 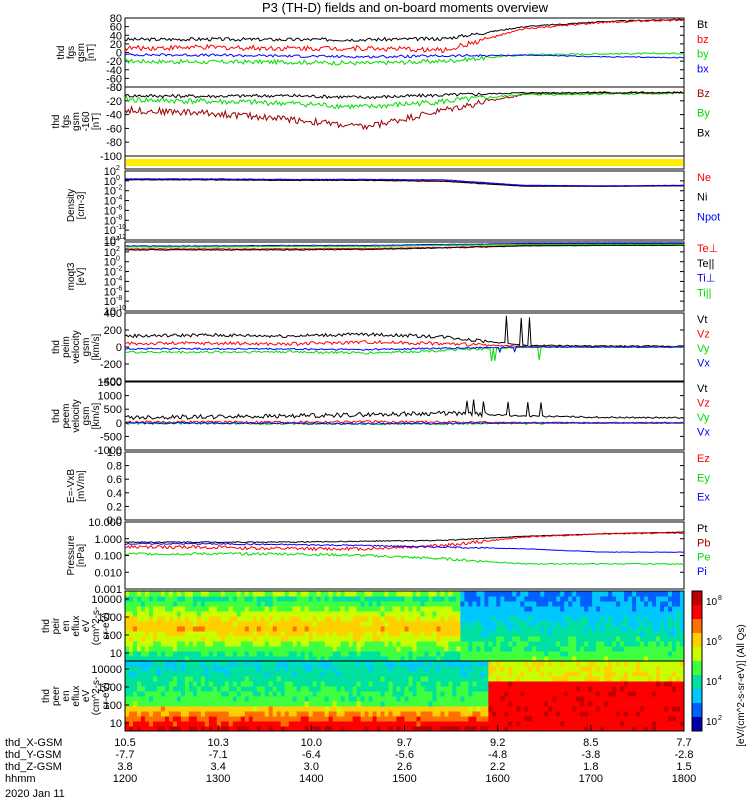 I want to click on ytick-label: -60, so click(x=114, y=79).